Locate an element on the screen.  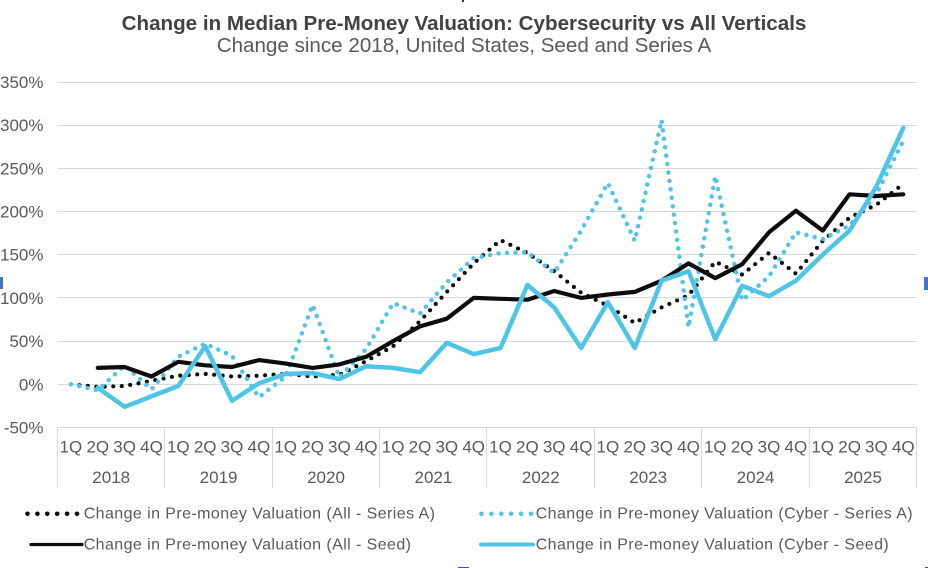
svg-text: 100% is located at coordinates (21, 298).